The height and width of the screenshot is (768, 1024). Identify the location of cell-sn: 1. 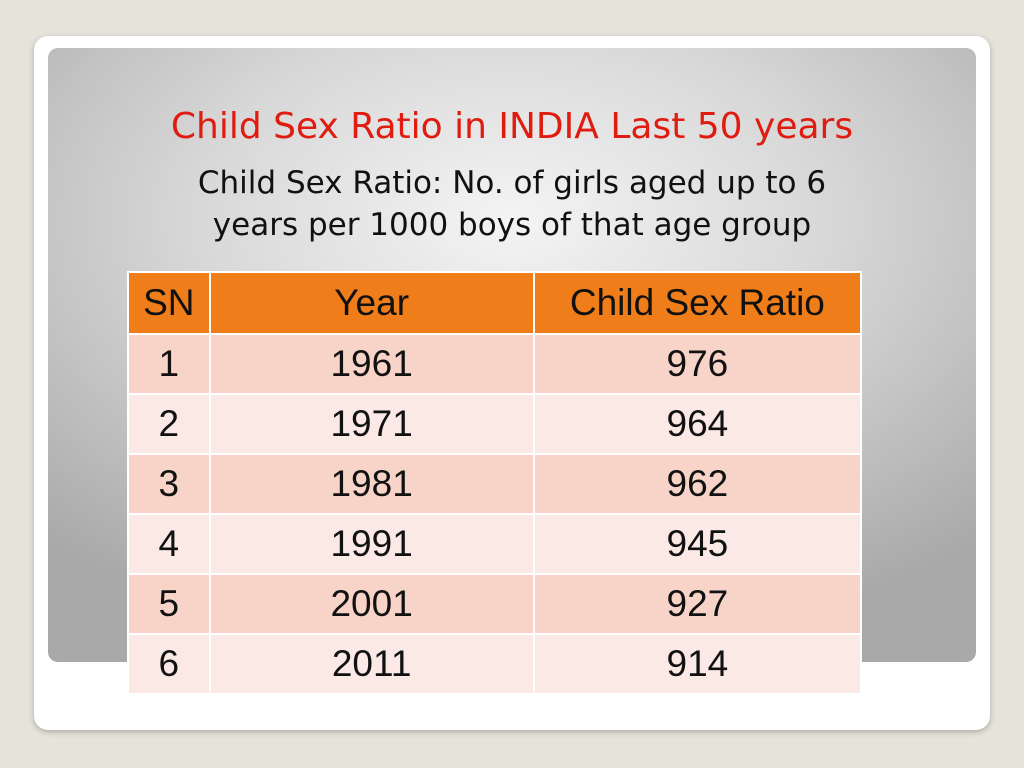
(169, 364).